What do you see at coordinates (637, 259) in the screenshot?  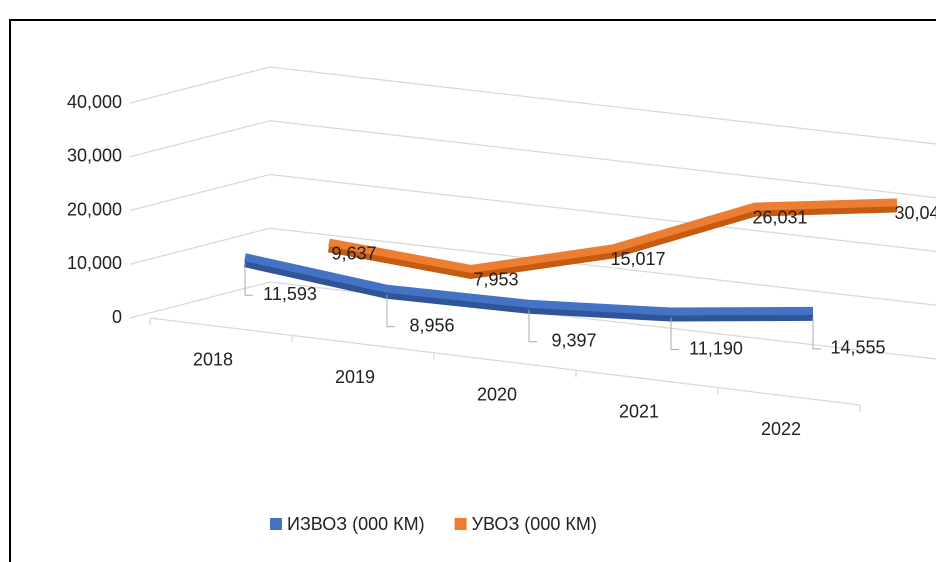 I see `data-label: 15,017` at bounding box center [637, 259].